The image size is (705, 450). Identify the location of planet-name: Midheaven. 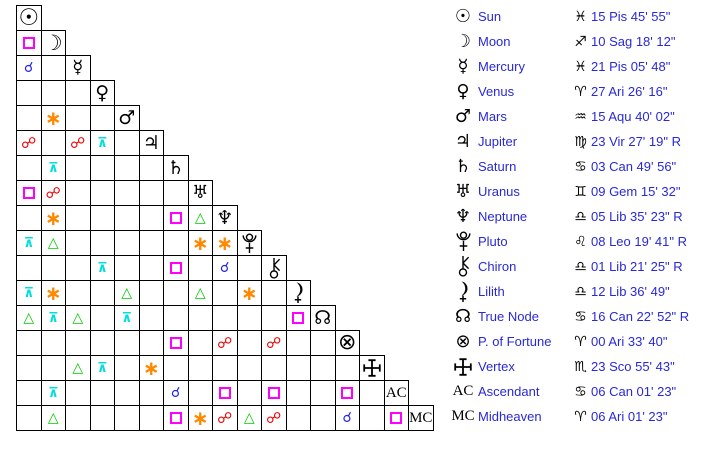
(510, 416).